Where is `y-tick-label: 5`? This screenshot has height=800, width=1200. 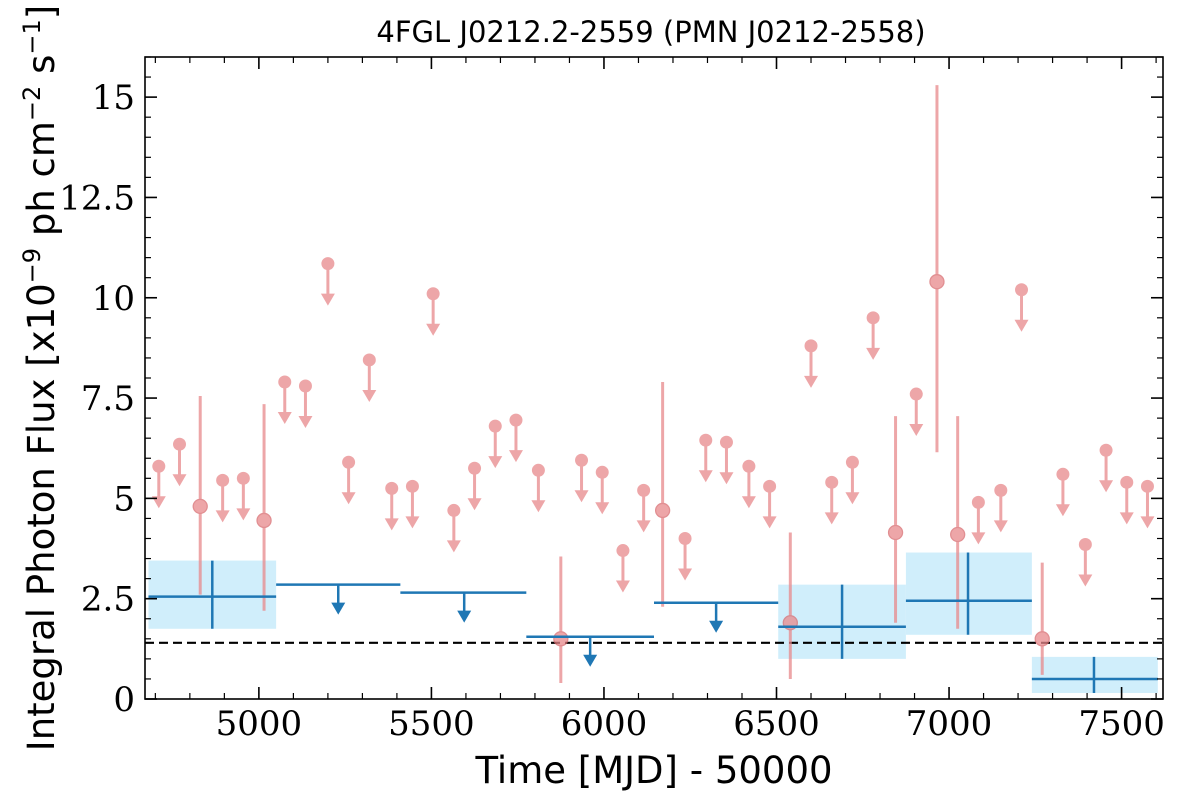
y-tick-label: 5 is located at coordinates (124, 499).